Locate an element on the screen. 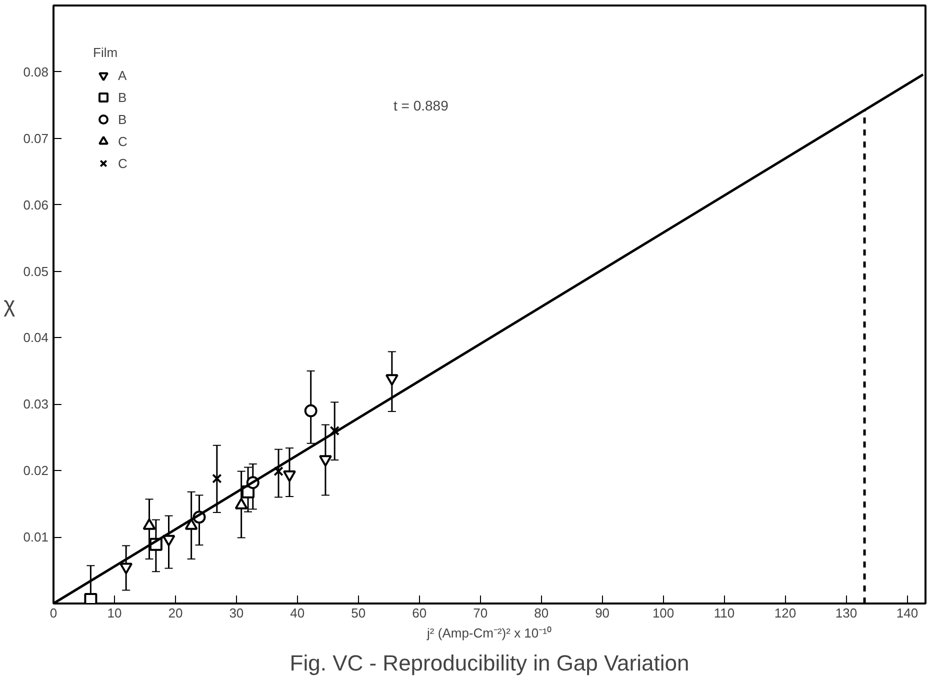  y-tick-label: 0.07 is located at coordinates (36, 138).